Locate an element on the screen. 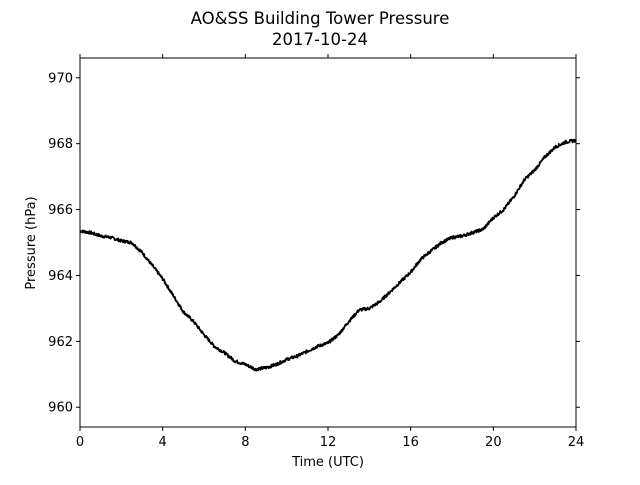 The height and width of the screenshot is (485, 640). x-tick-label: 4 is located at coordinates (163, 442).